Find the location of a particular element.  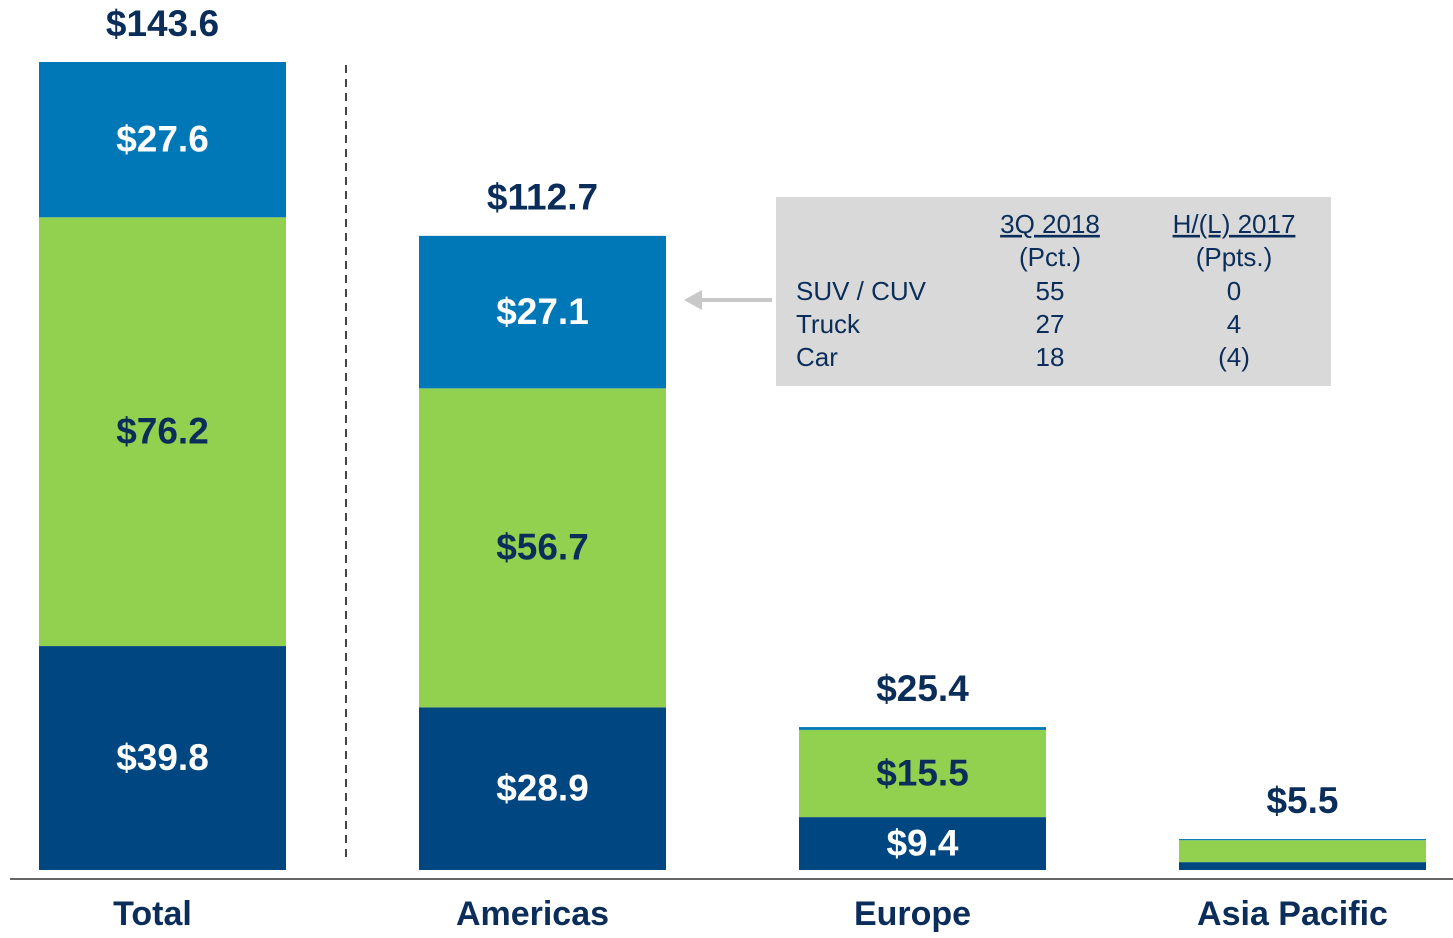

value-label: $28.9 is located at coordinates (542, 787).